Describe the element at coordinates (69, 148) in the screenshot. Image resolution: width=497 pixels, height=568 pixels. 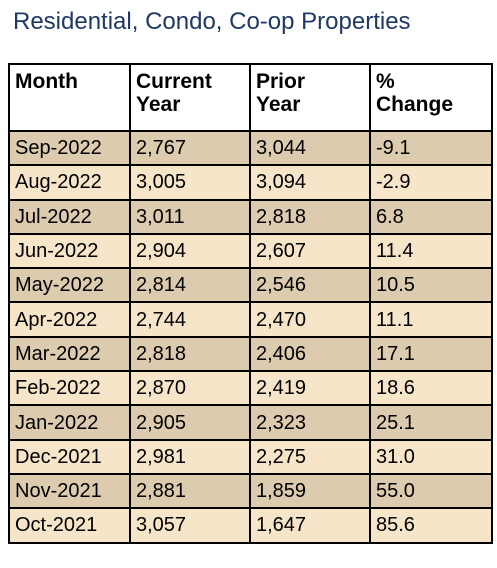
I see `cell-month: Sep-2022` at that location.